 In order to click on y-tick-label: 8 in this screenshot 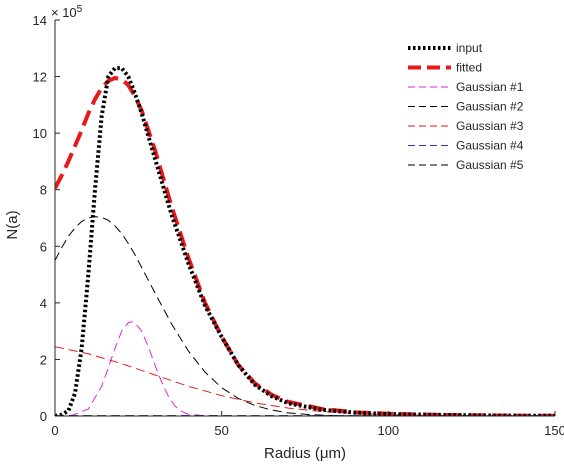, I will do `click(43, 190)`.